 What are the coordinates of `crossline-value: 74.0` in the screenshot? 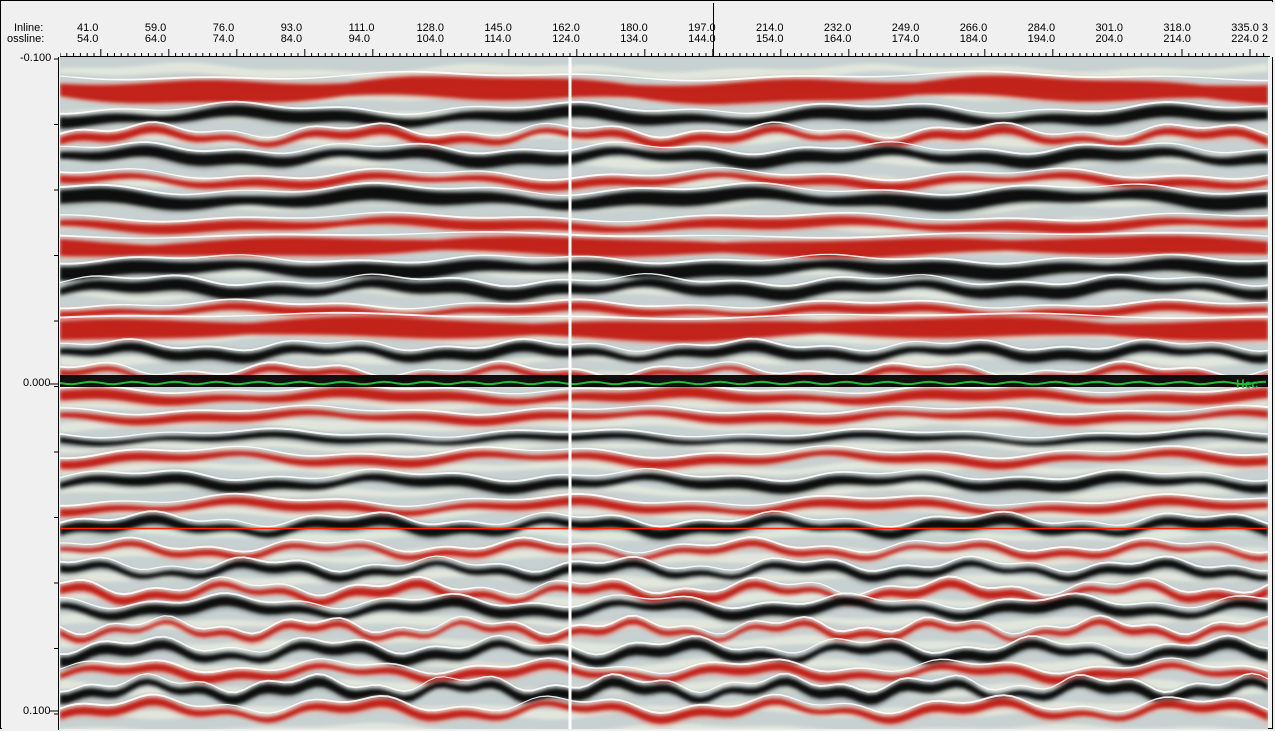 It's located at (223, 39).